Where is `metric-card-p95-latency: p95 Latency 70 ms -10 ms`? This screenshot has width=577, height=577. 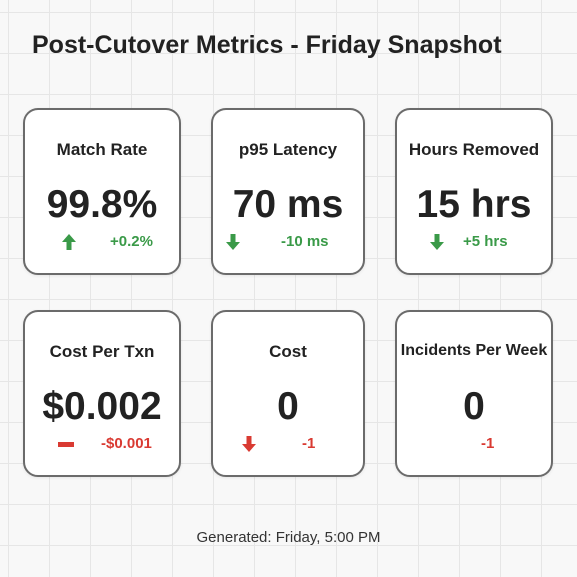
metric-card-p95-latency: p95 Latency 70 ms -10 ms is located at coordinates (288, 191).